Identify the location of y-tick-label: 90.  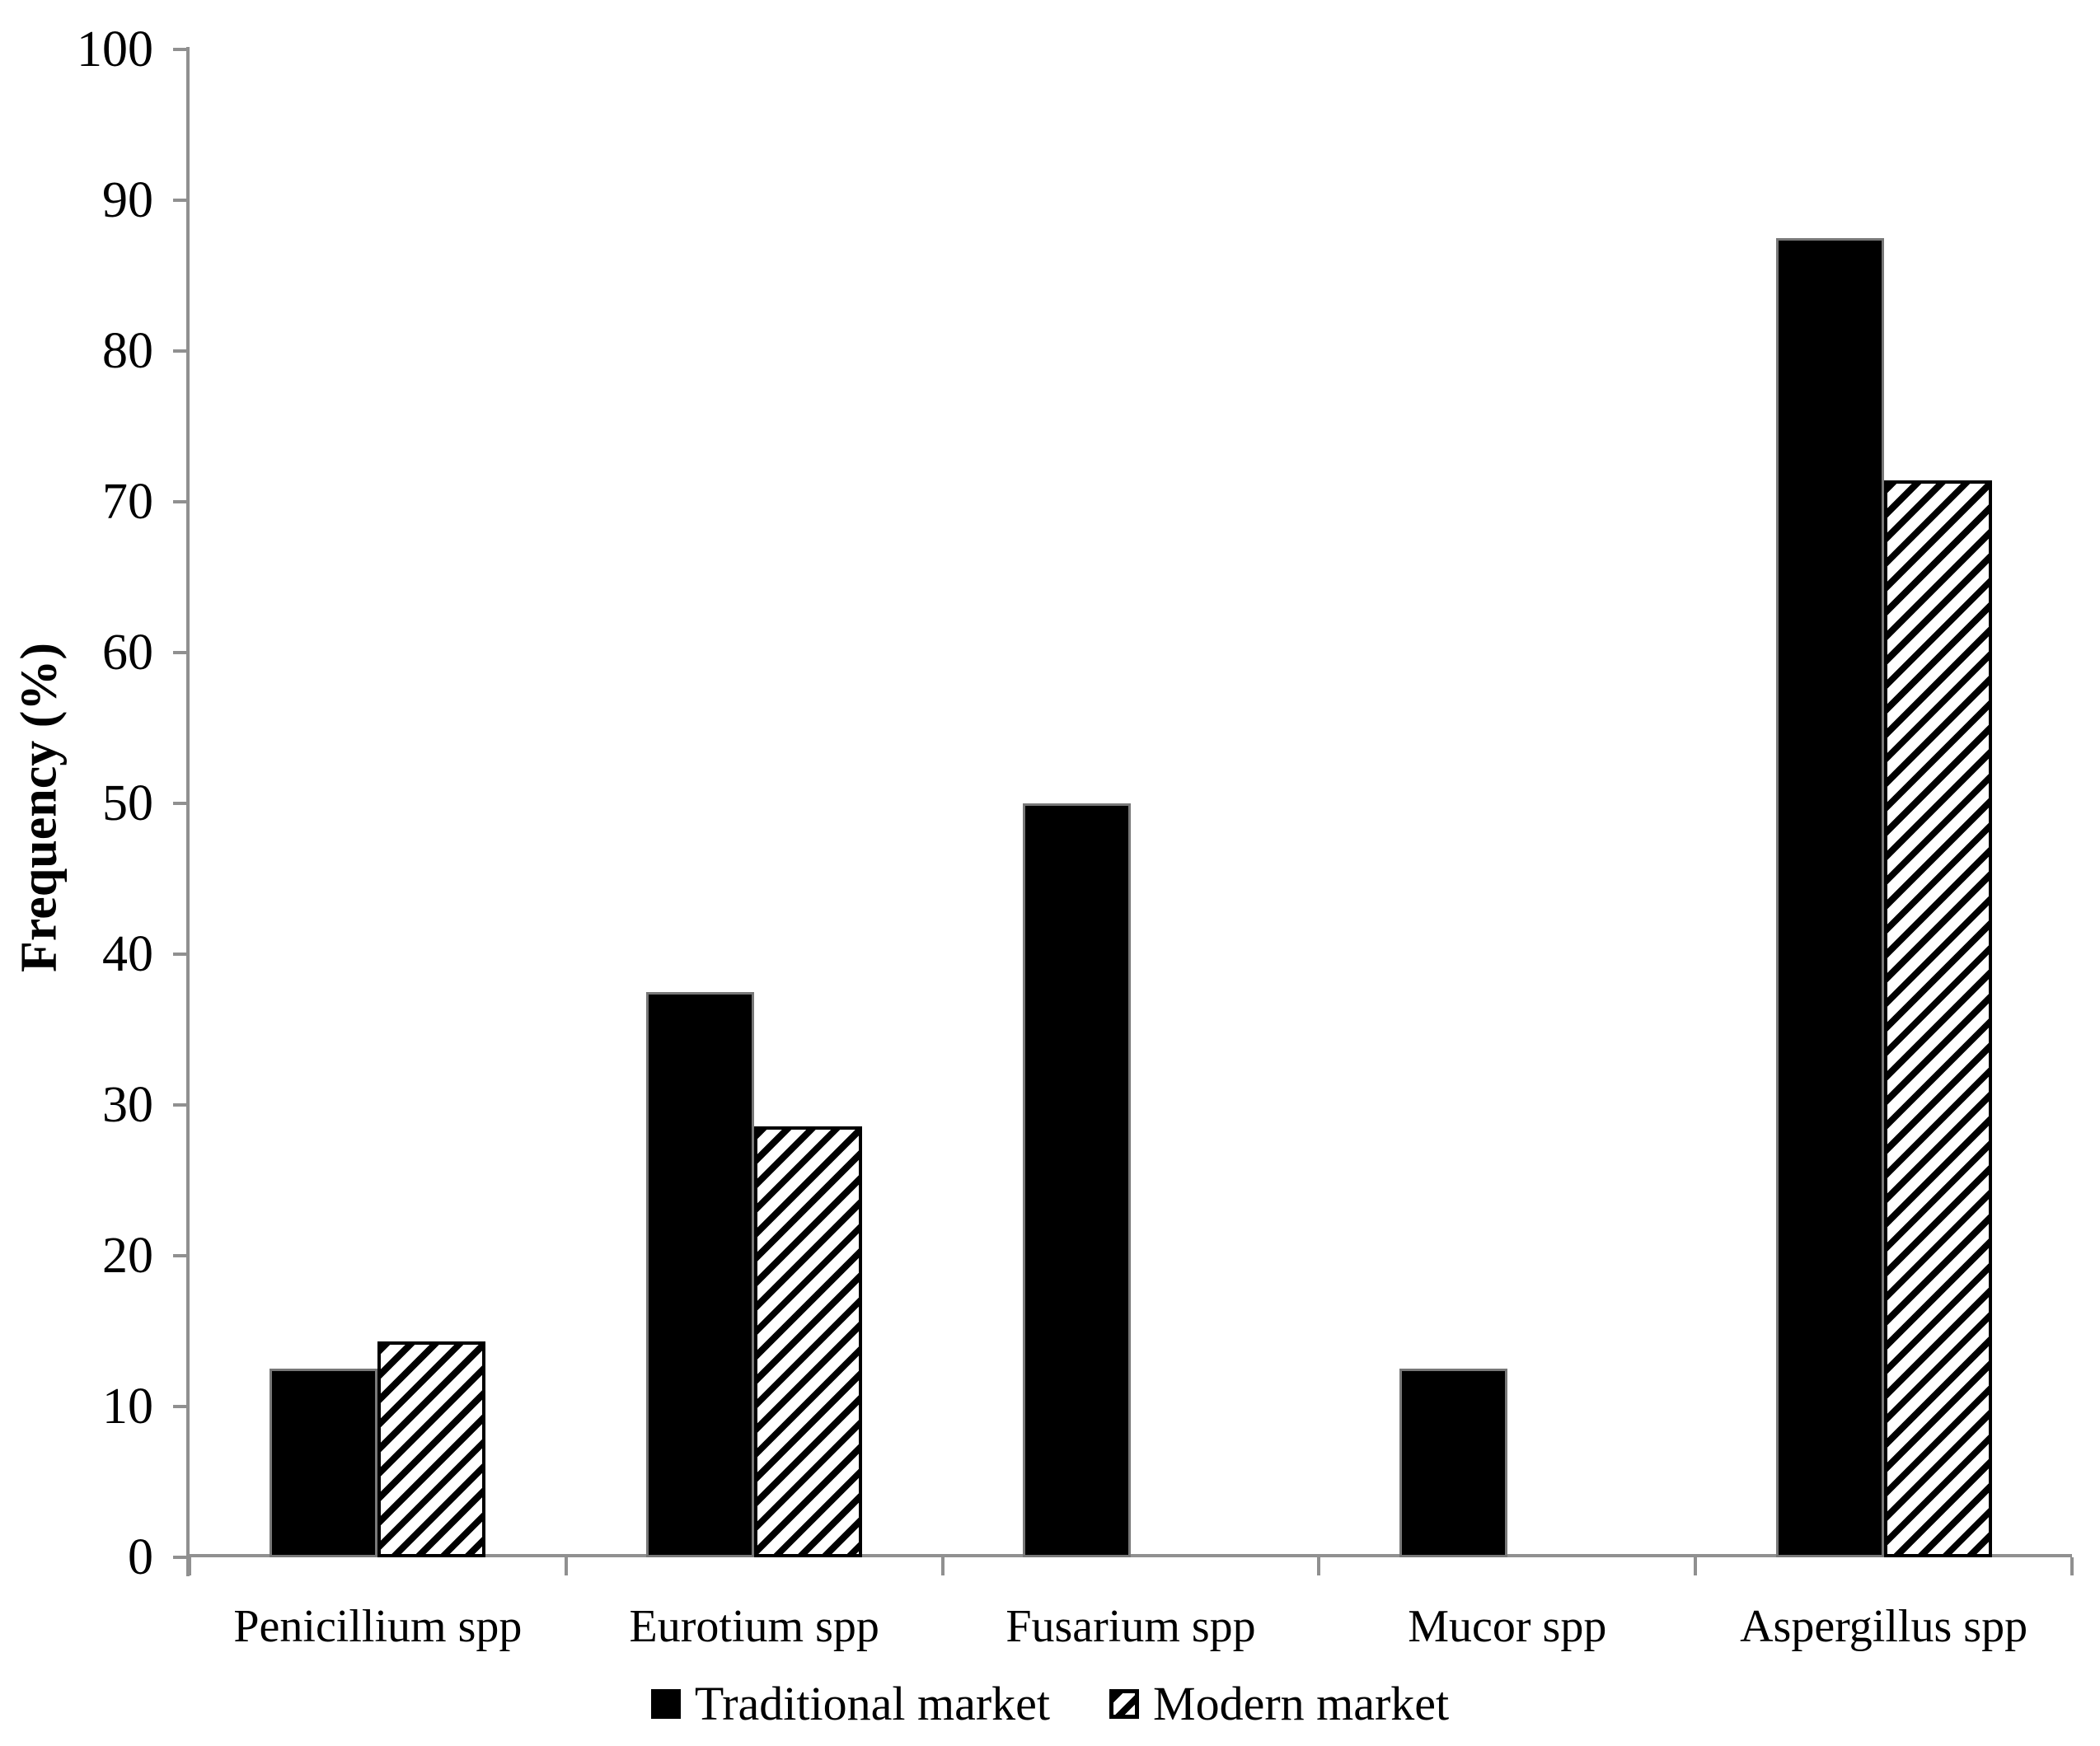
(128, 200).